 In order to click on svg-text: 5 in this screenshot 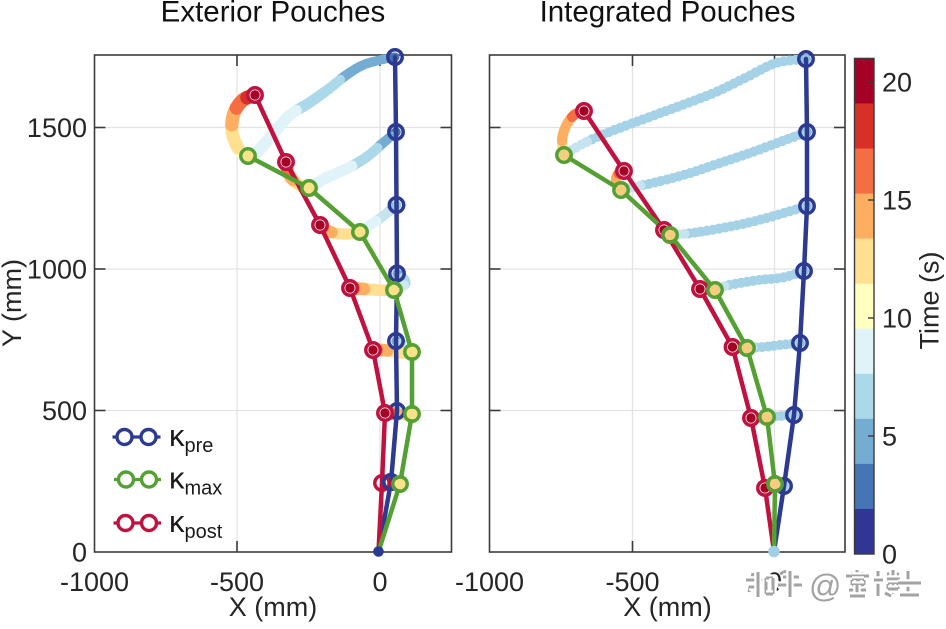, I will do `click(889, 437)`.